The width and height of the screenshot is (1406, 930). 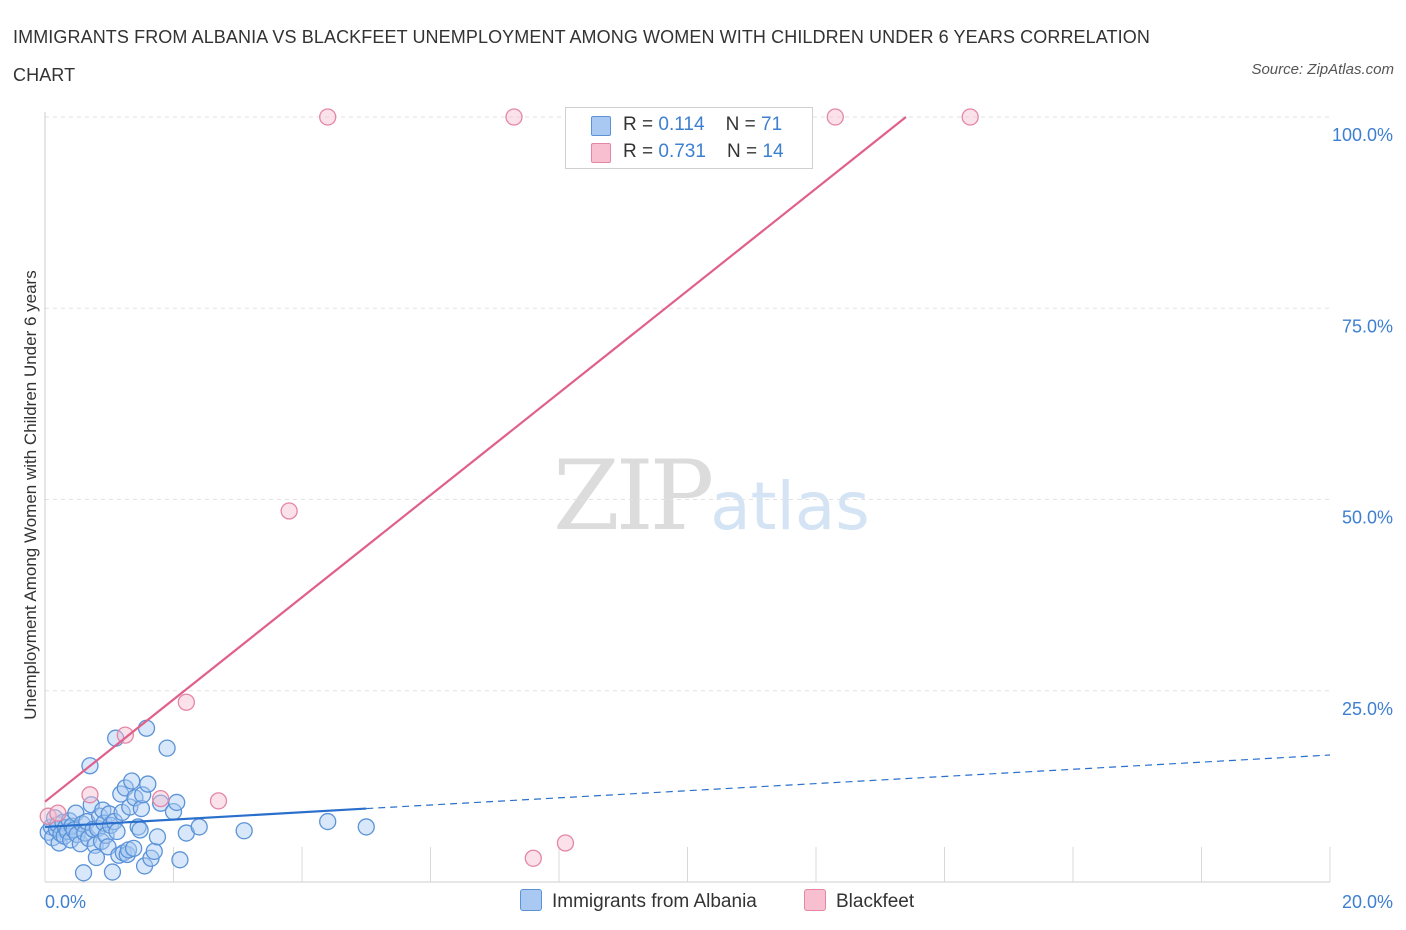 What do you see at coordinates (875, 901) in the screenshot?
I see `legend-label-blackfeet: Blackfeet` at bounding box center [875, 901].